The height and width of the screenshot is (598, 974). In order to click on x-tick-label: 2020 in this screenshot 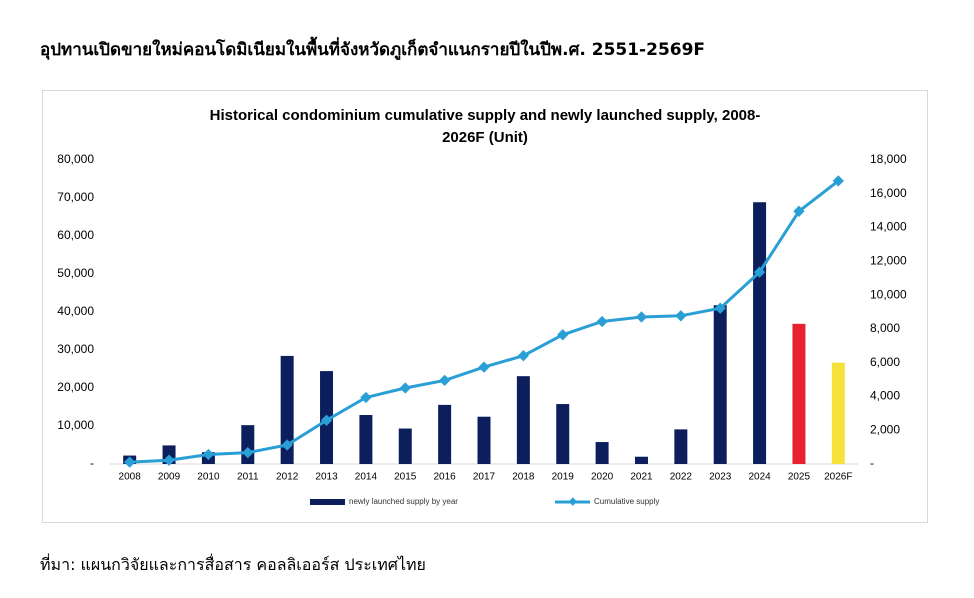, I will do `click(602, 477)`.